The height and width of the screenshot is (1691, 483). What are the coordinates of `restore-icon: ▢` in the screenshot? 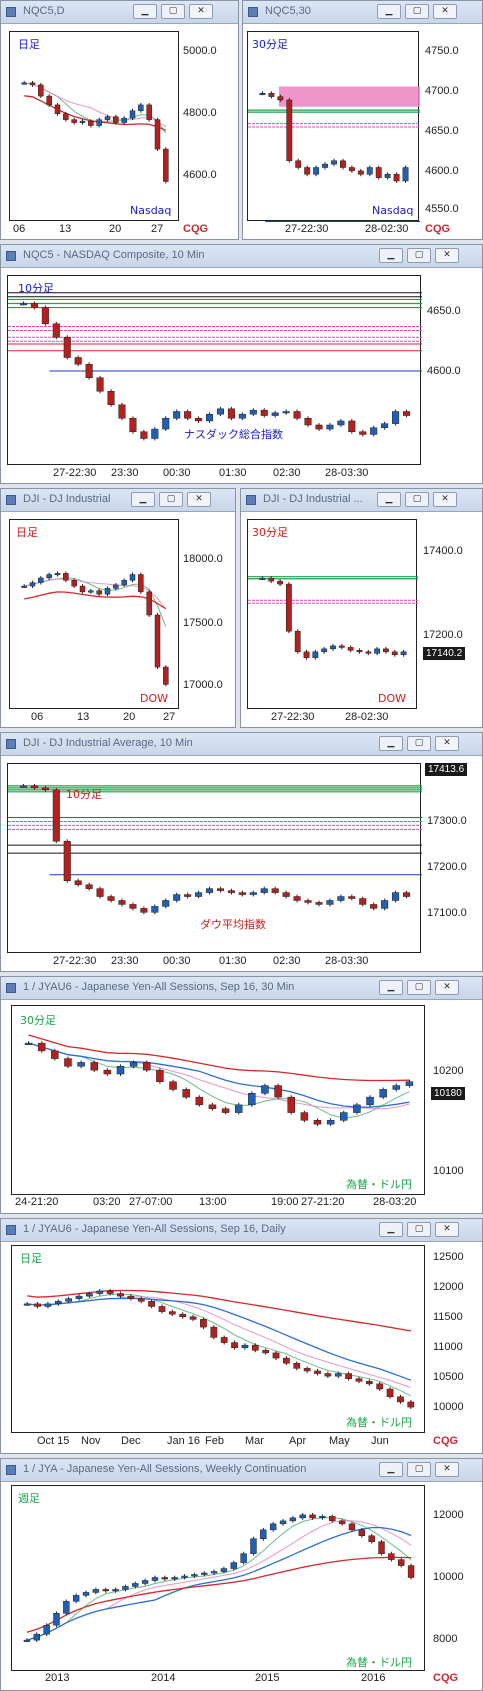 It's located at (419, 1229).